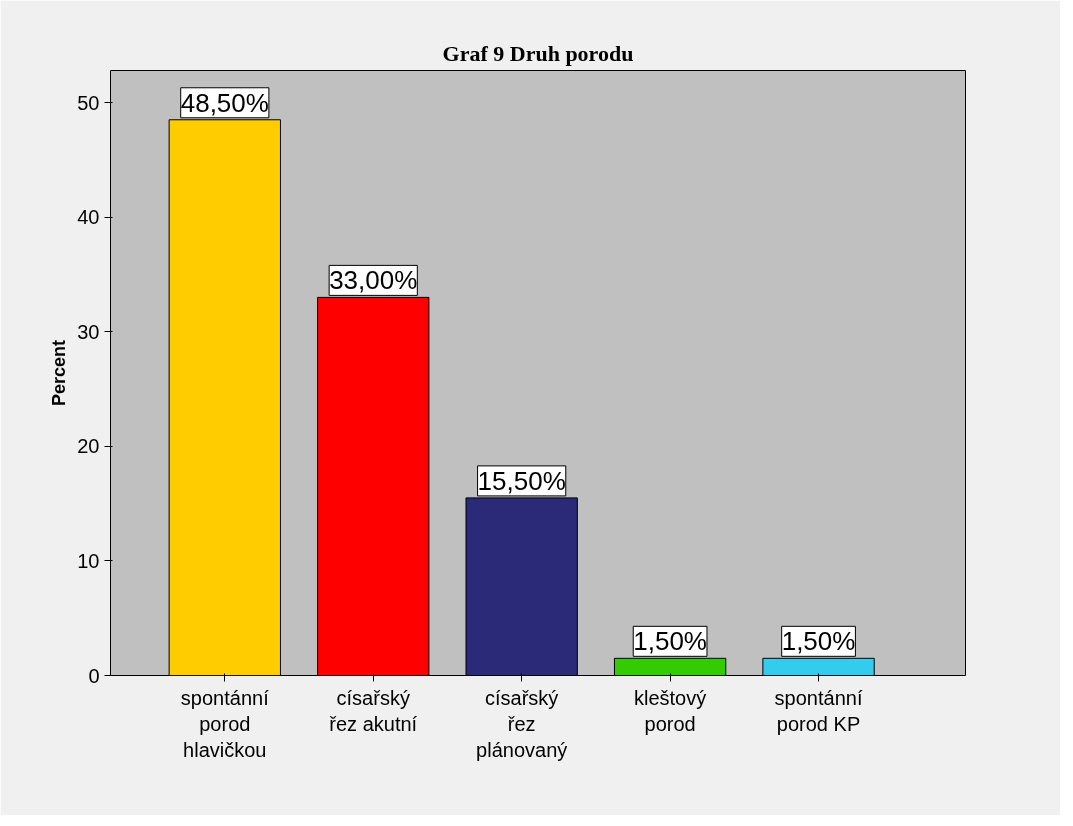 The width and height of the screenshot is (1073, 826). What do you see at coordinates (521, 480) in the screenshot?
I see `data-label: 15,50%` at bounding box center [521, 480].